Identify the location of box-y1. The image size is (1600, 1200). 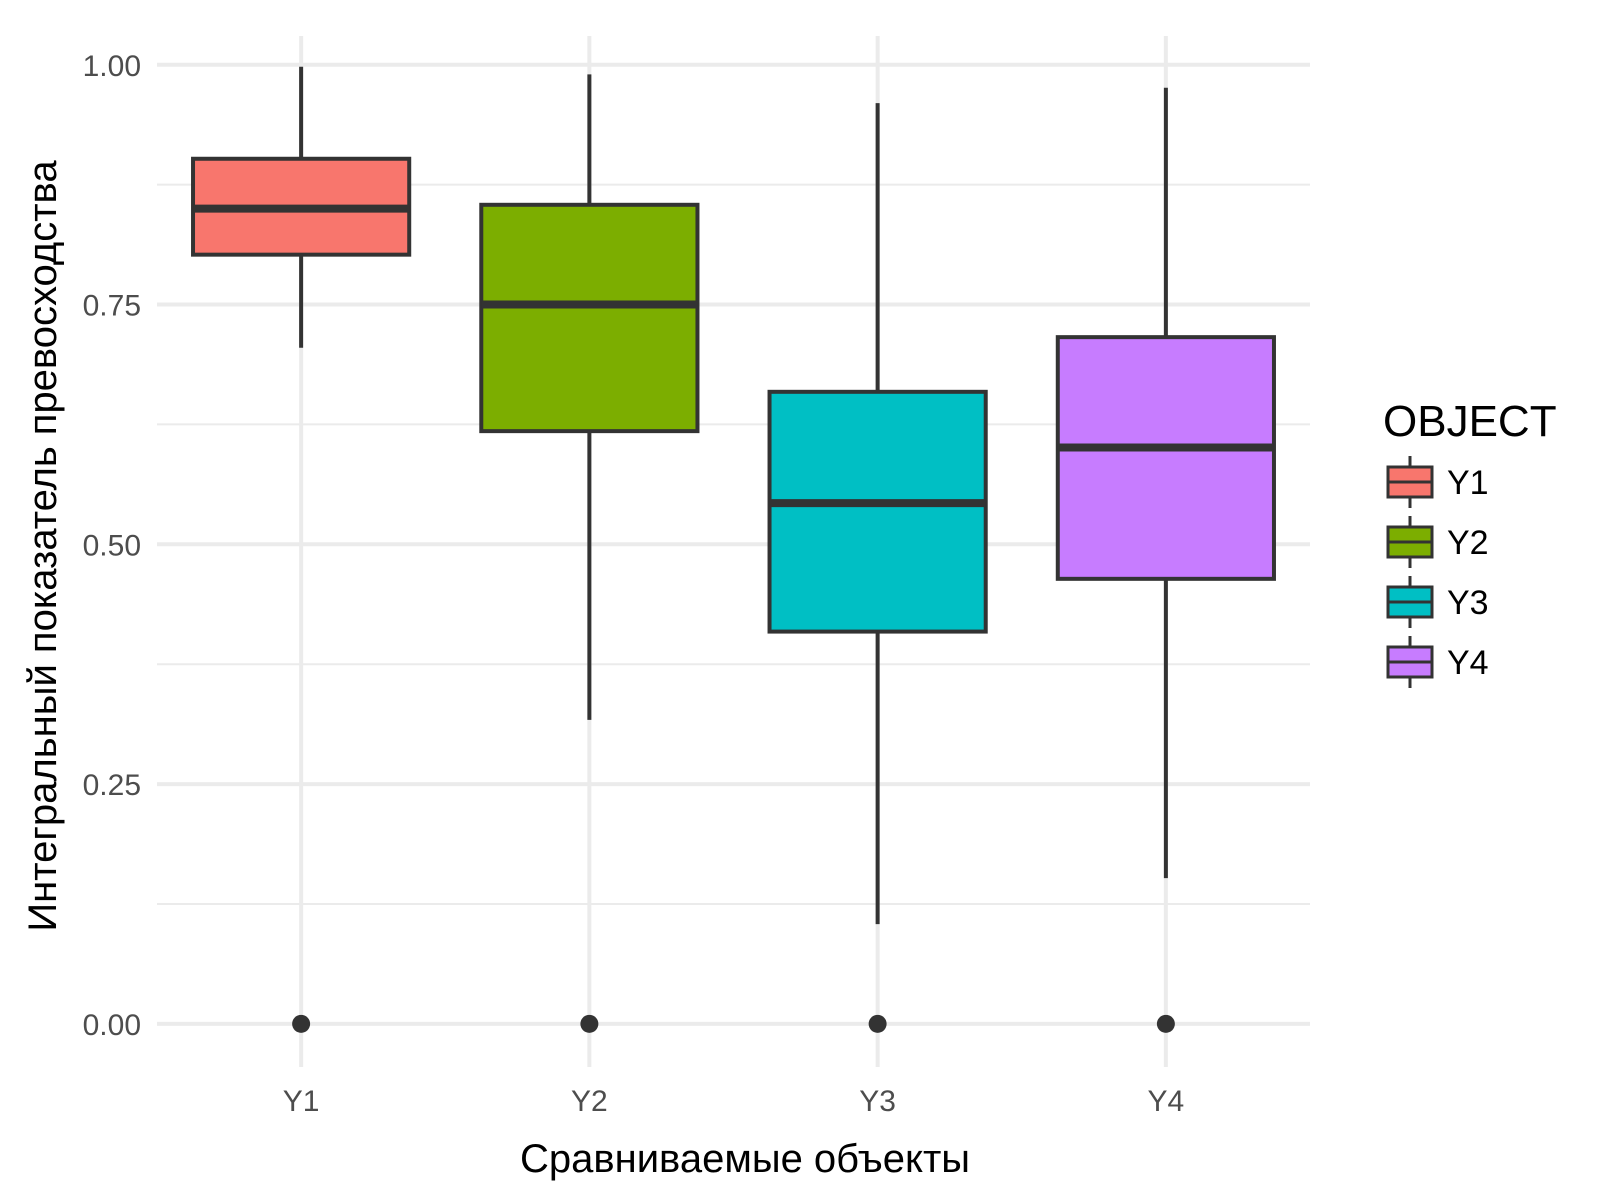
(301, 549).